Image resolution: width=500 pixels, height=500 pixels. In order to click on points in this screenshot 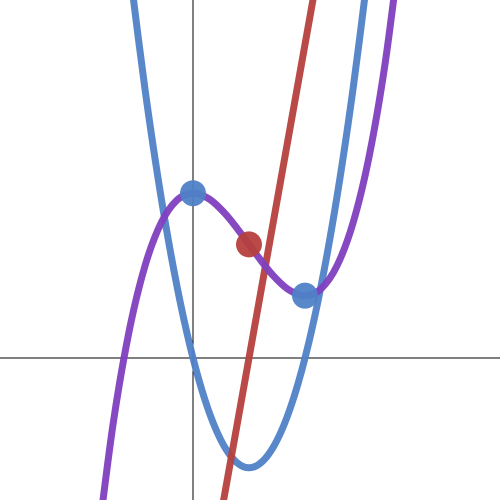, I will do `click(249, 244)`.